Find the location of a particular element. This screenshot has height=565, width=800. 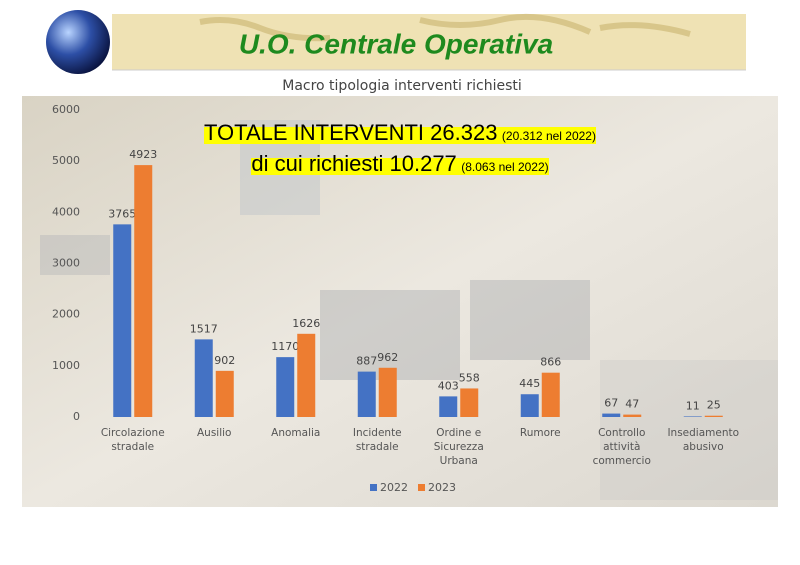

map-decoration is located at coordinates (445, 27).